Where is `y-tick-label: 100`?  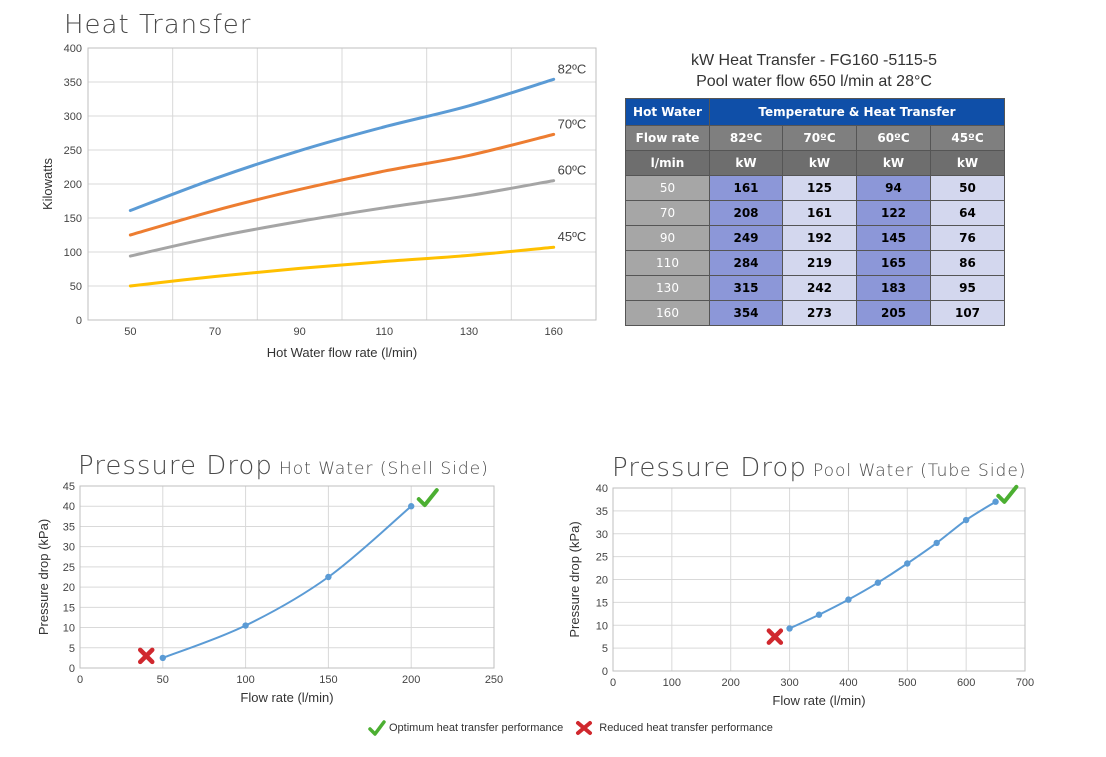 y-tick-label: 100 is located at coordinates (73, 253).